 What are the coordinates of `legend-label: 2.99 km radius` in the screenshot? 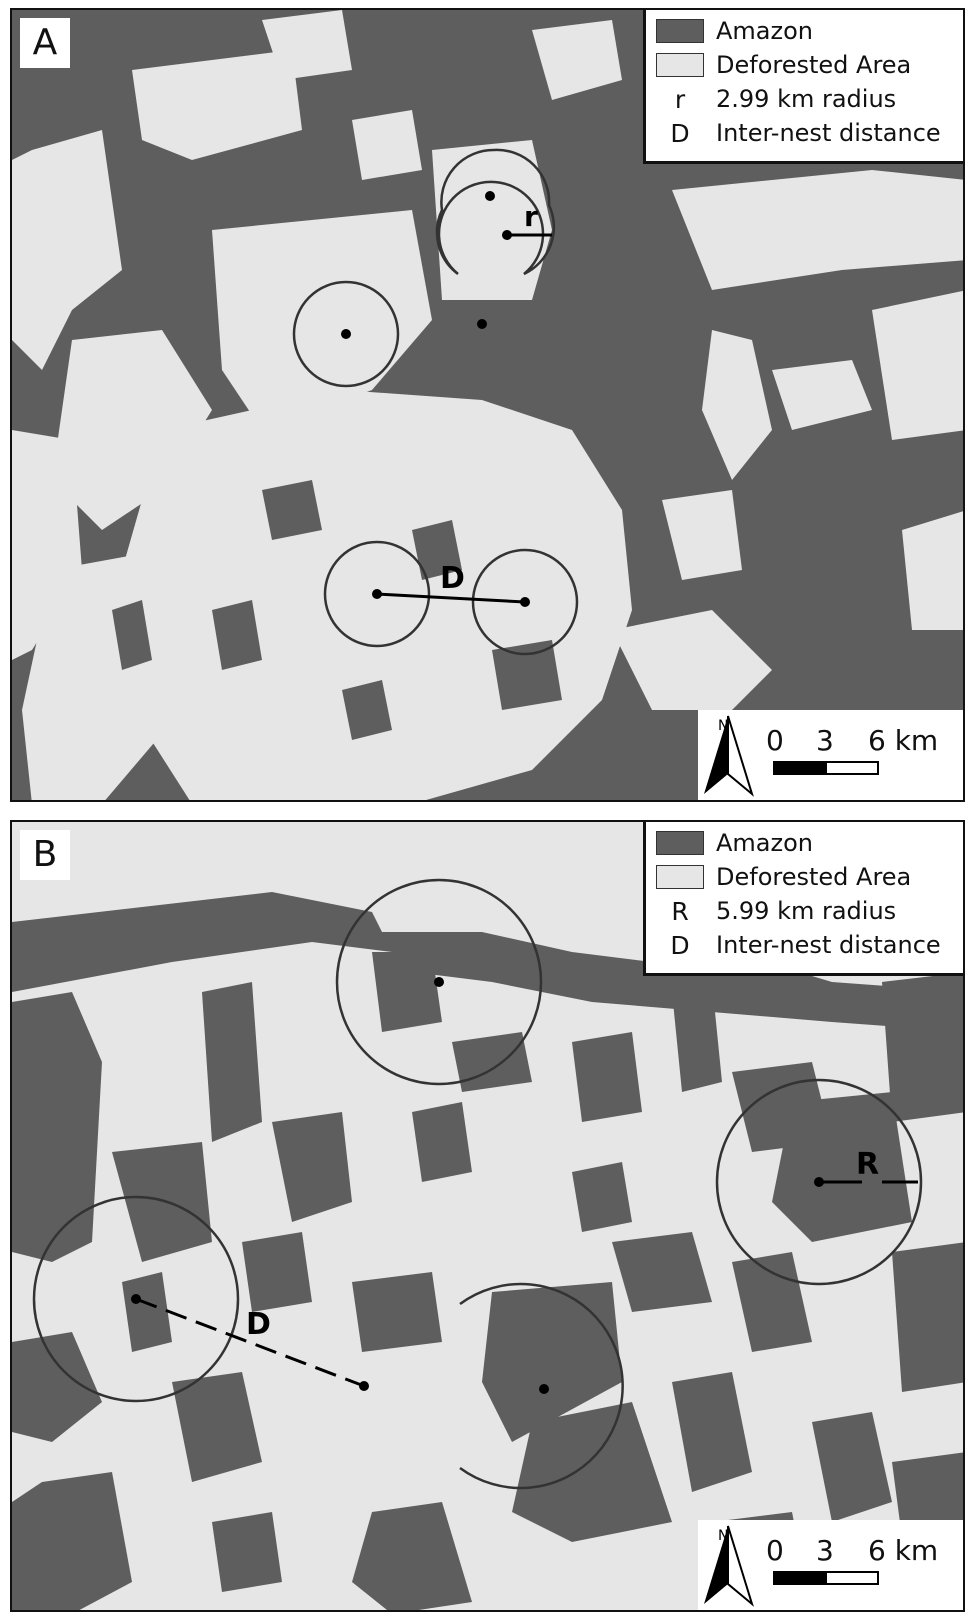 It's located at (806, 99).